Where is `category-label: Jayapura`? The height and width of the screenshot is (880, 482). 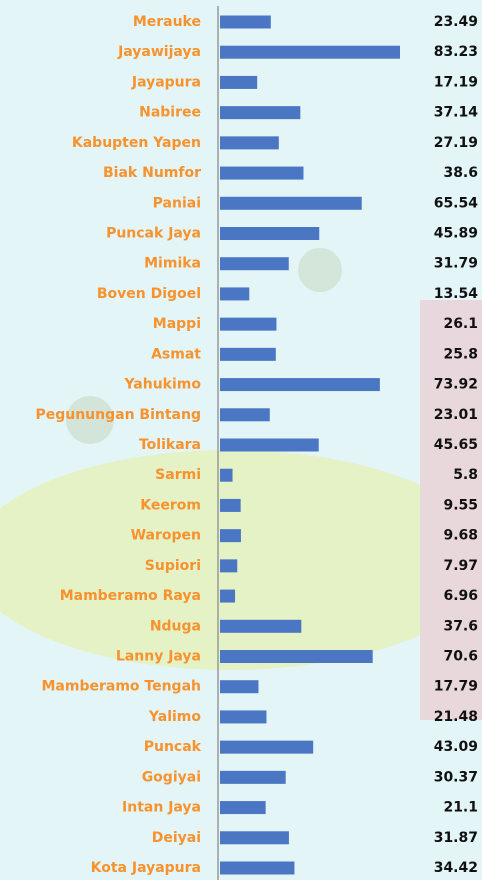 category-label: Jayapura is located at coordinates (166, 82).